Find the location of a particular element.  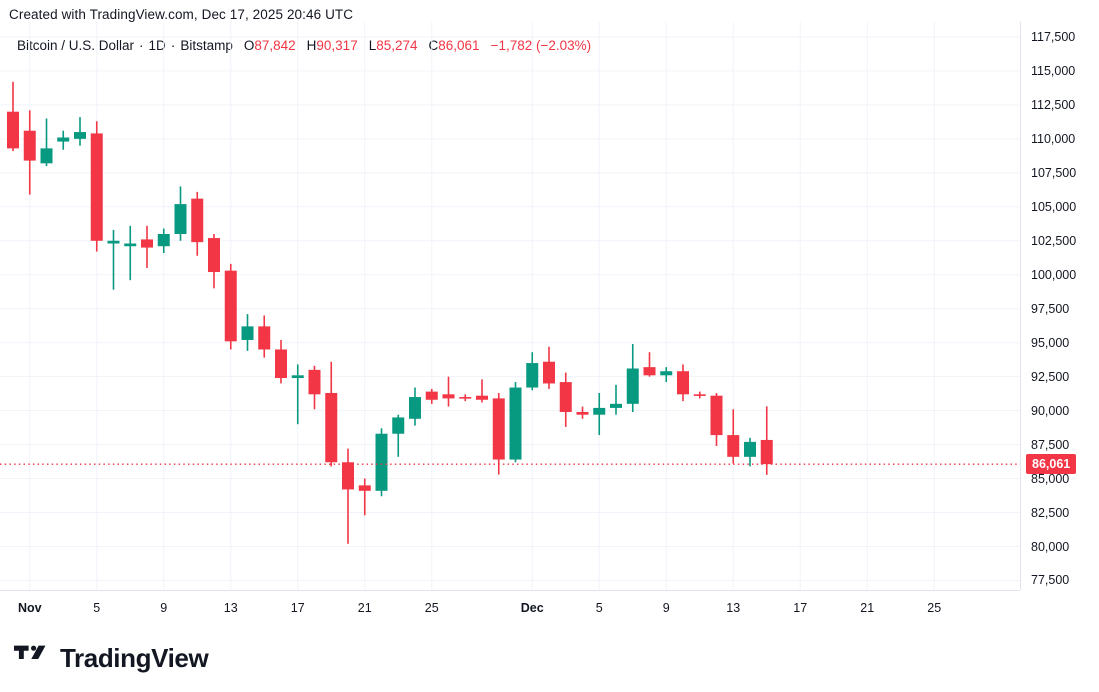

tradingview-brand: TradingView is located at coordinates (111, 657).